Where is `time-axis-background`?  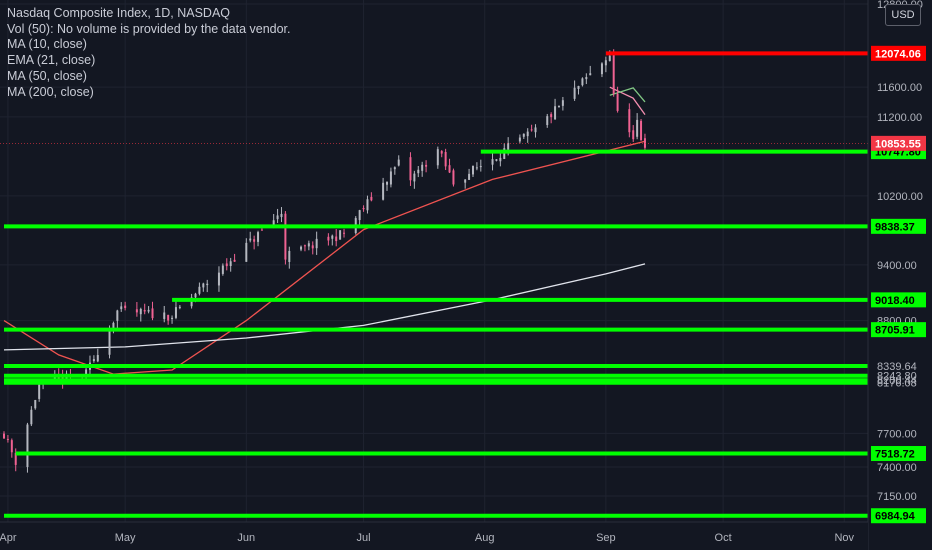
time-axis-background is located at coordinates (434, 536).